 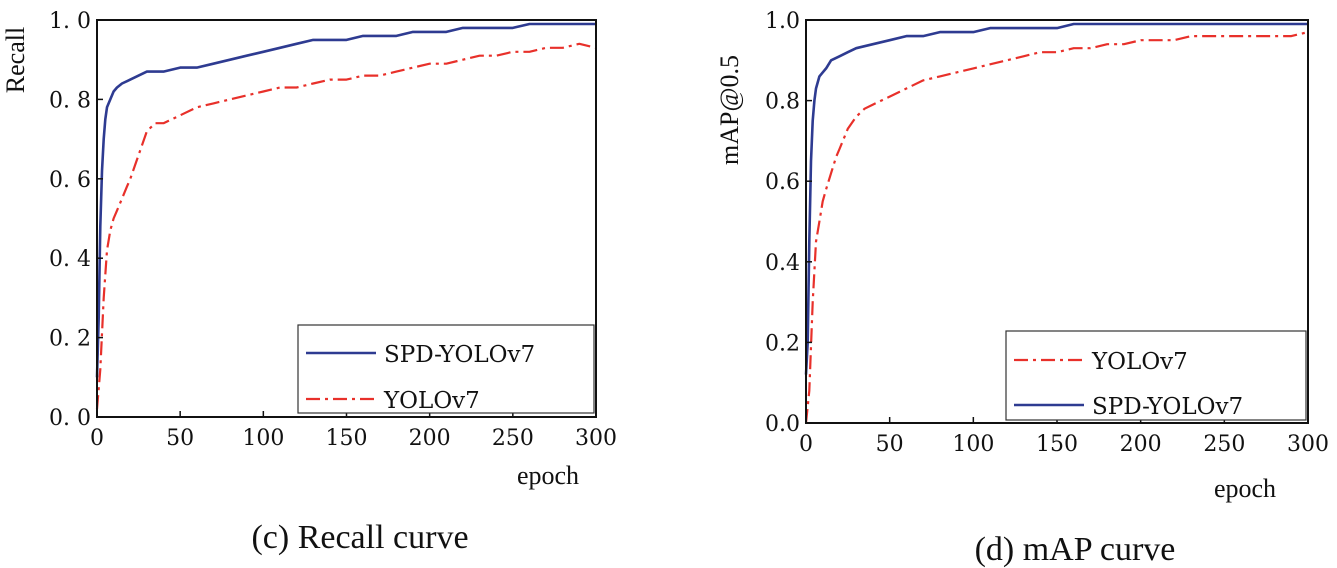 What do you see at coordinates (263, 438) in the screenshot?
I see `recall-x-tick-label: 100` at bounding box center [263, 438].